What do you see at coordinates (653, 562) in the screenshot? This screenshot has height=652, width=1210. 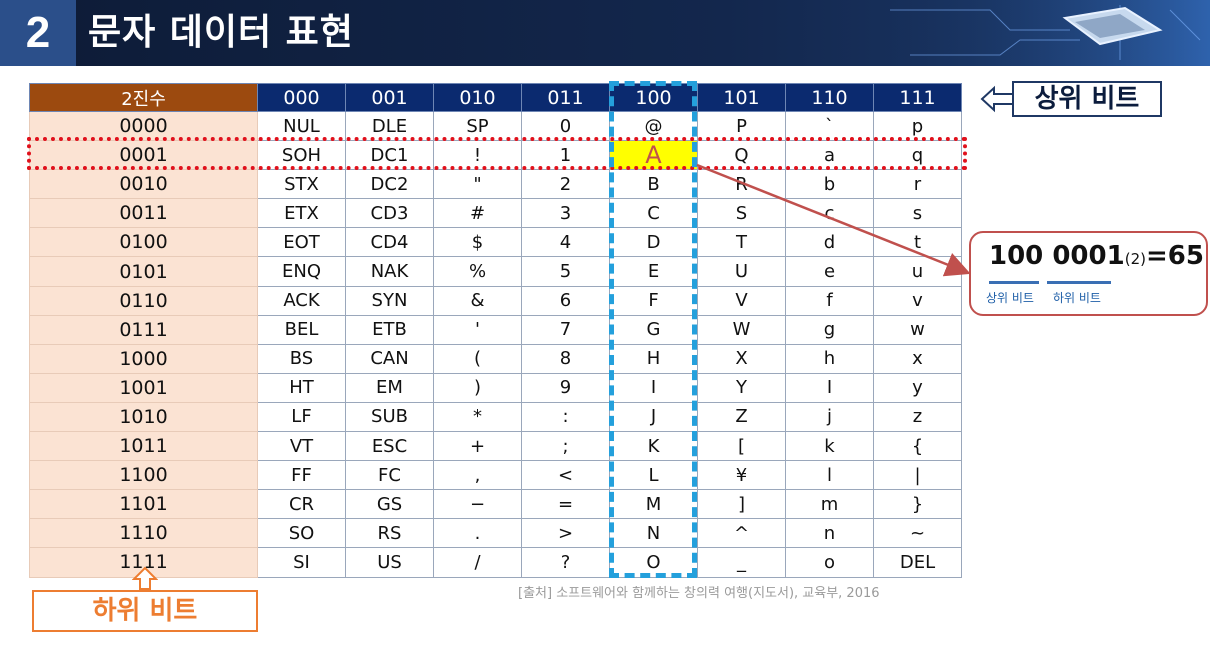 I see `table-cell: O` at bounding box center [653, 562].